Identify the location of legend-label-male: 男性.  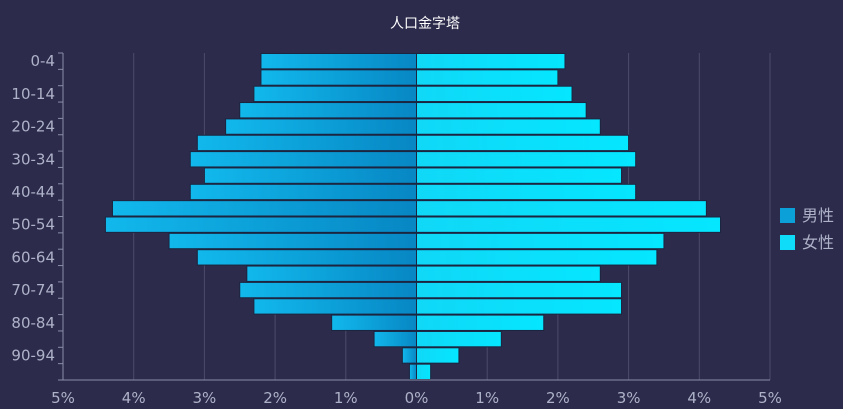
(818, 215).